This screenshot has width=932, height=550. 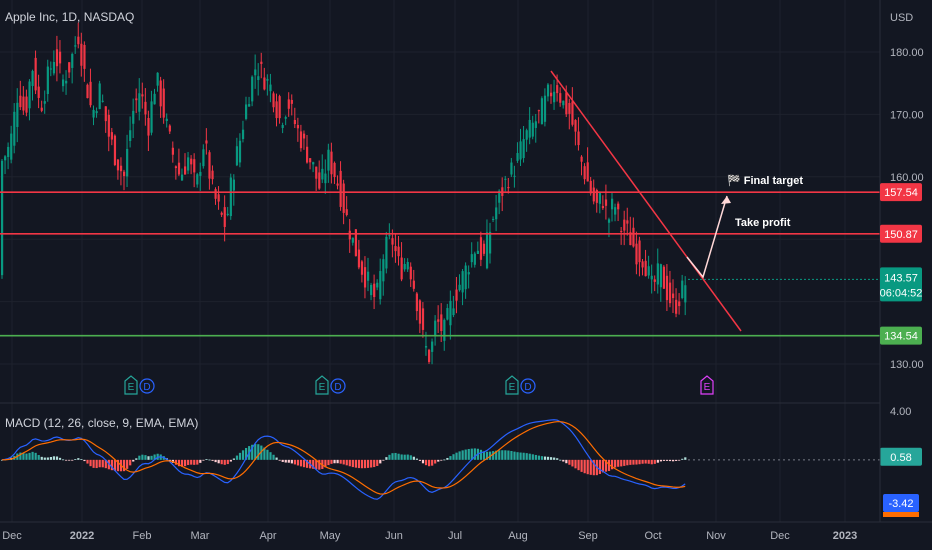 What do you see at coordinates (652, 536) in the screenshot?
I see `x-tick-label: Oct` at bounding box center [652, 536].